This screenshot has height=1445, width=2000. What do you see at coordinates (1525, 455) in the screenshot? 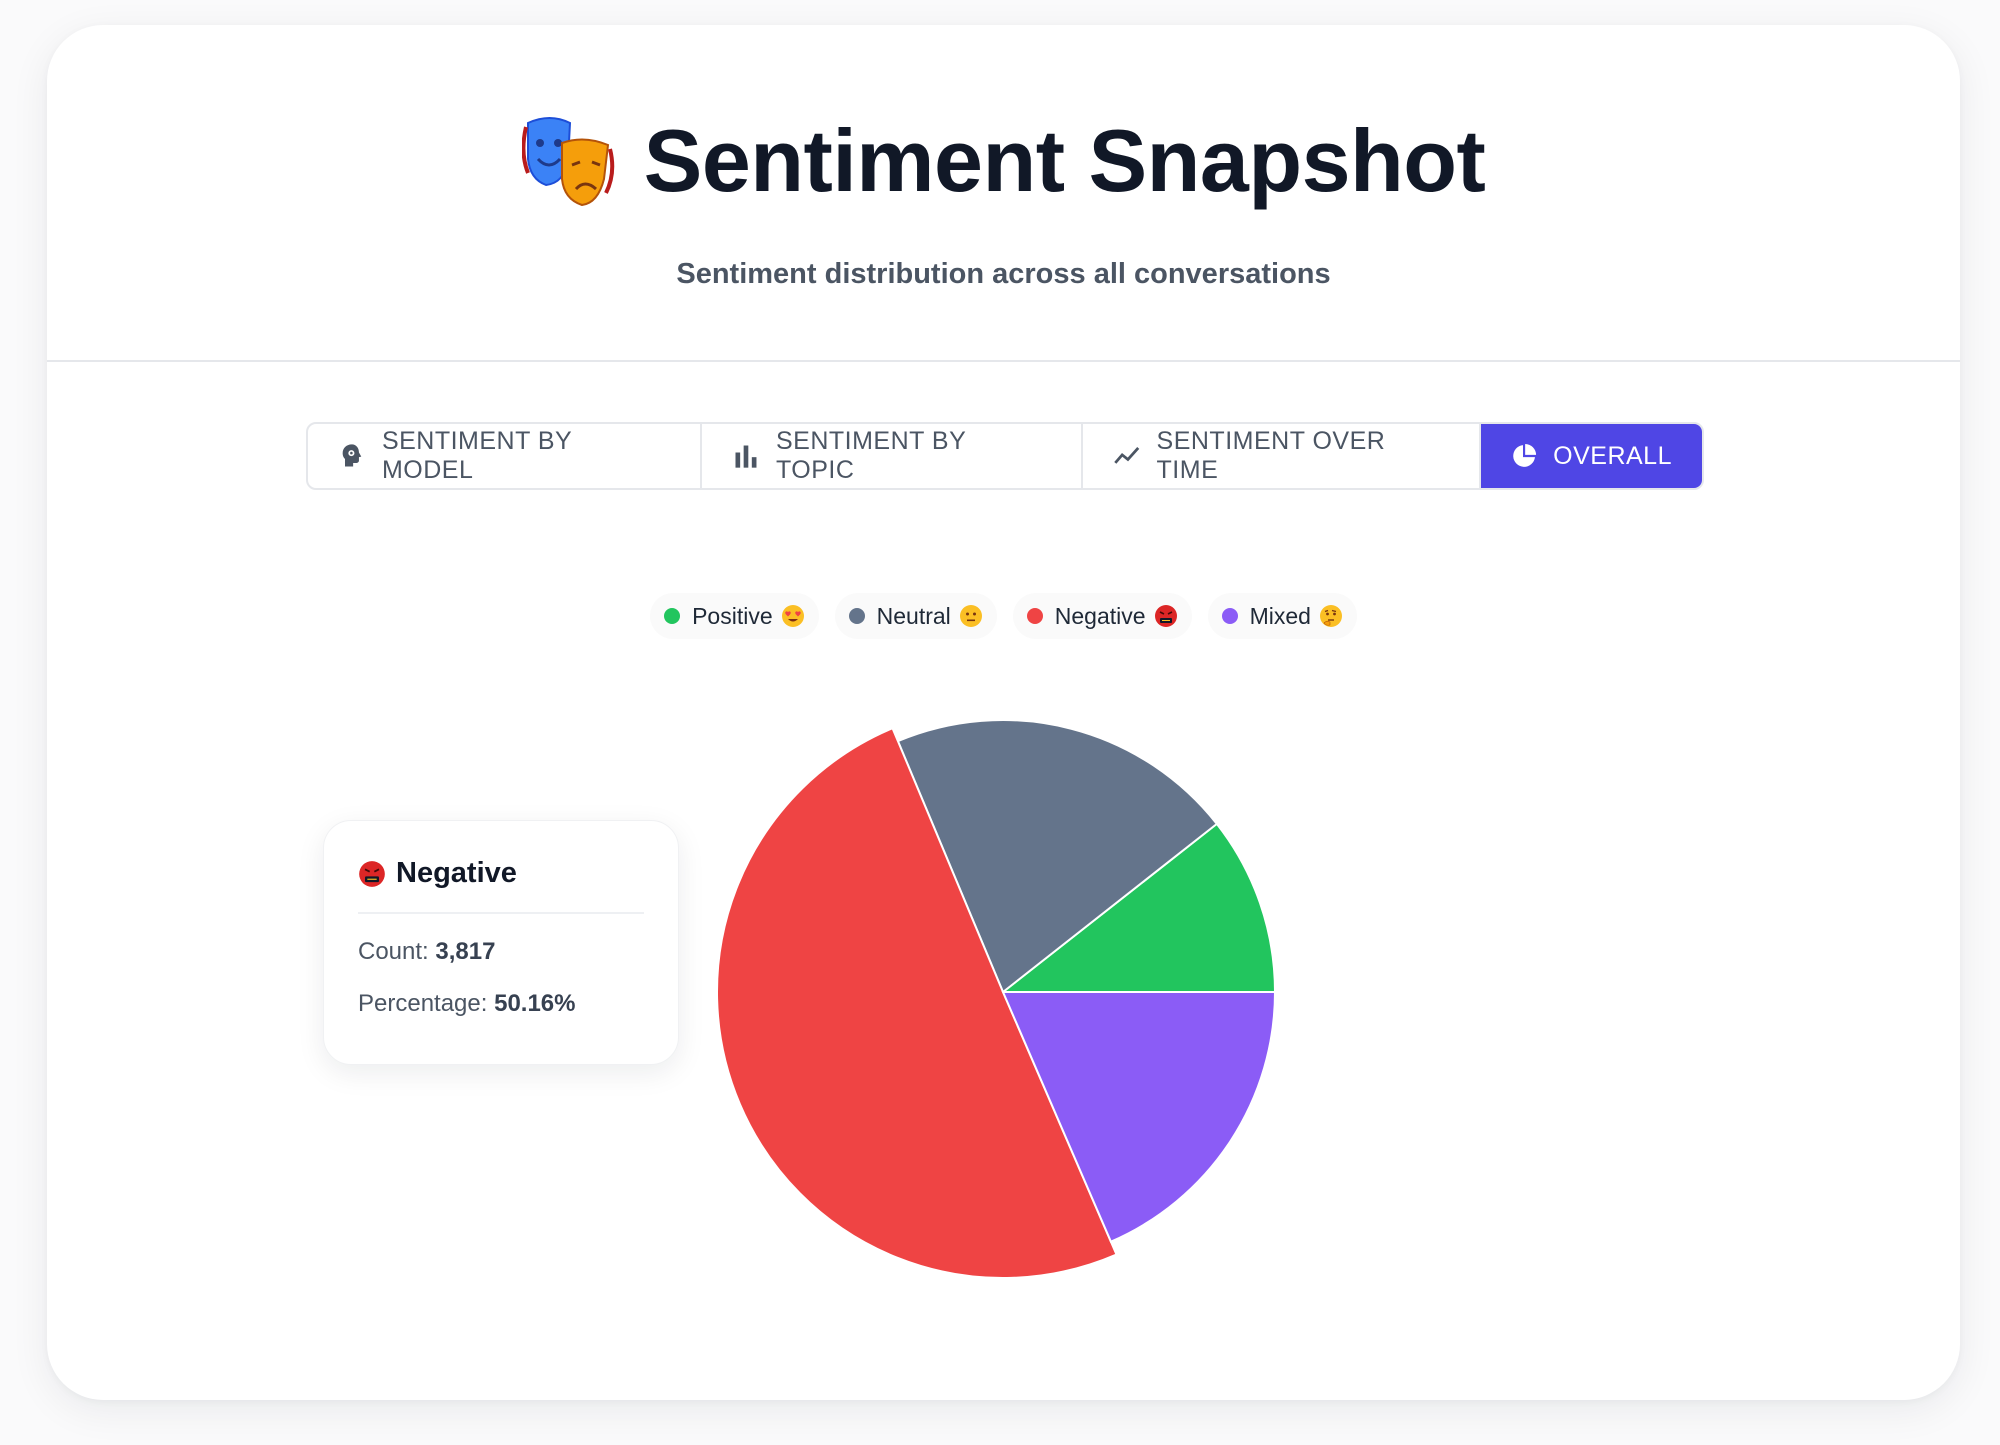
I see `pie-chart-icon` at bounding box center [1525, 455].